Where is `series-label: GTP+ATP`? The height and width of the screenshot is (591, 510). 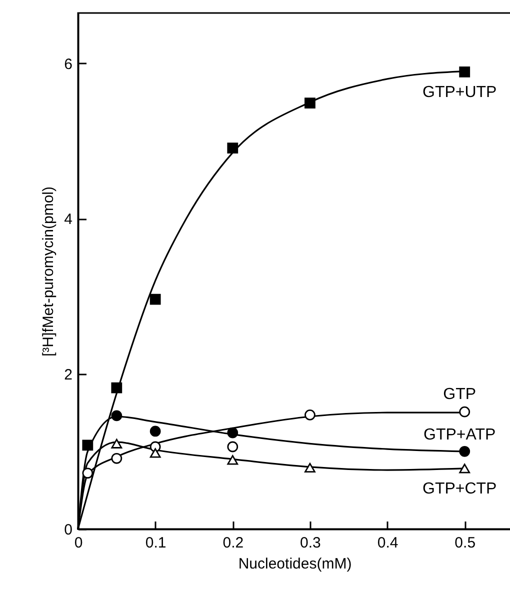
series-label: GTP+ATP is located at coordinates (460, 435).